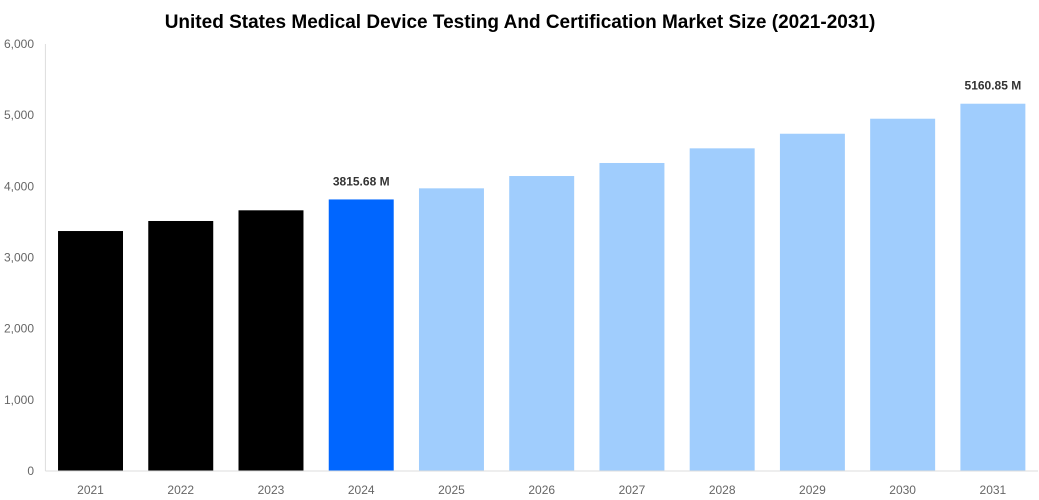  Describe the element at coordinates (271, 340) in the screenshot. I see `bar-2023` at that location.